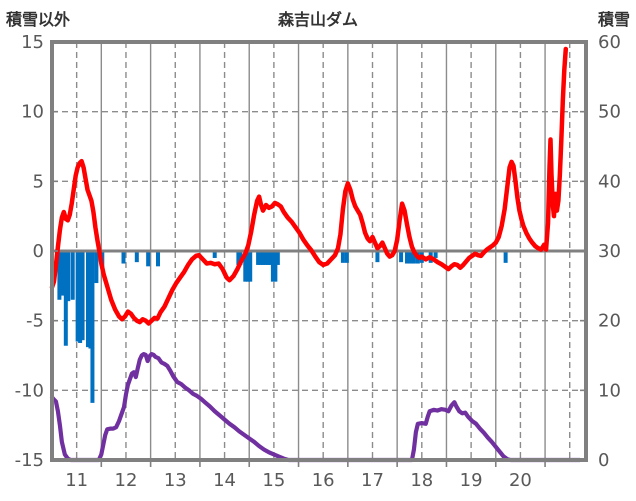  I want to click on y-left-tick-label: -10, so click(29, 390).